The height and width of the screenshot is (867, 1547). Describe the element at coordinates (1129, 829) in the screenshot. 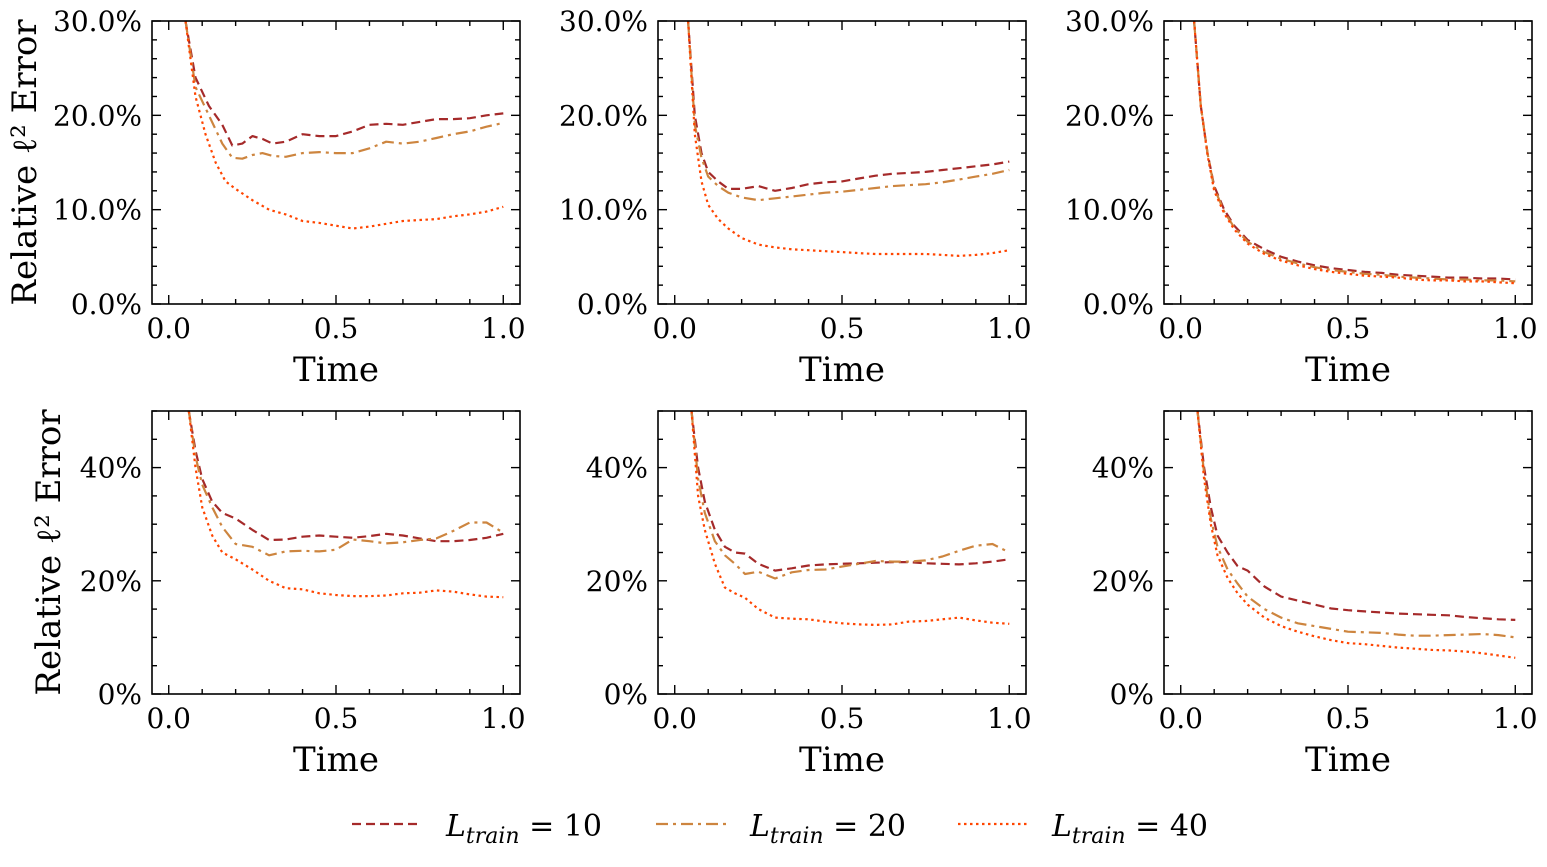

I see `legend-label: Ltrain = 40` at that location.